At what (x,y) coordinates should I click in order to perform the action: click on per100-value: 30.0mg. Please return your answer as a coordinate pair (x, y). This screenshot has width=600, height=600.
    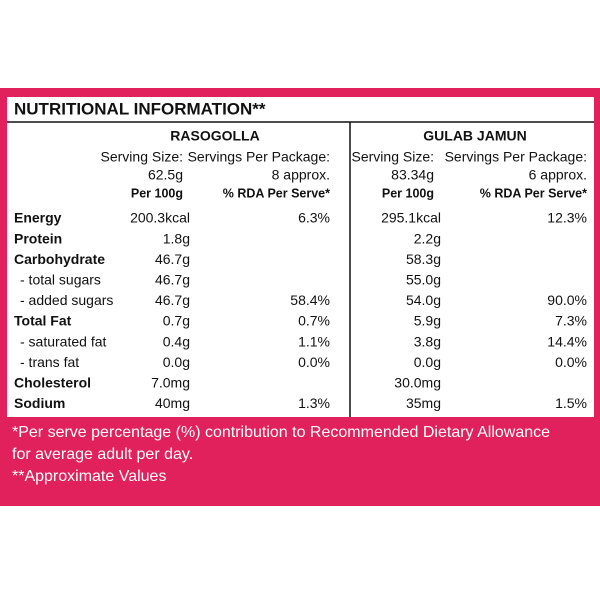
    Looking at the image, I should click on (417, 383).